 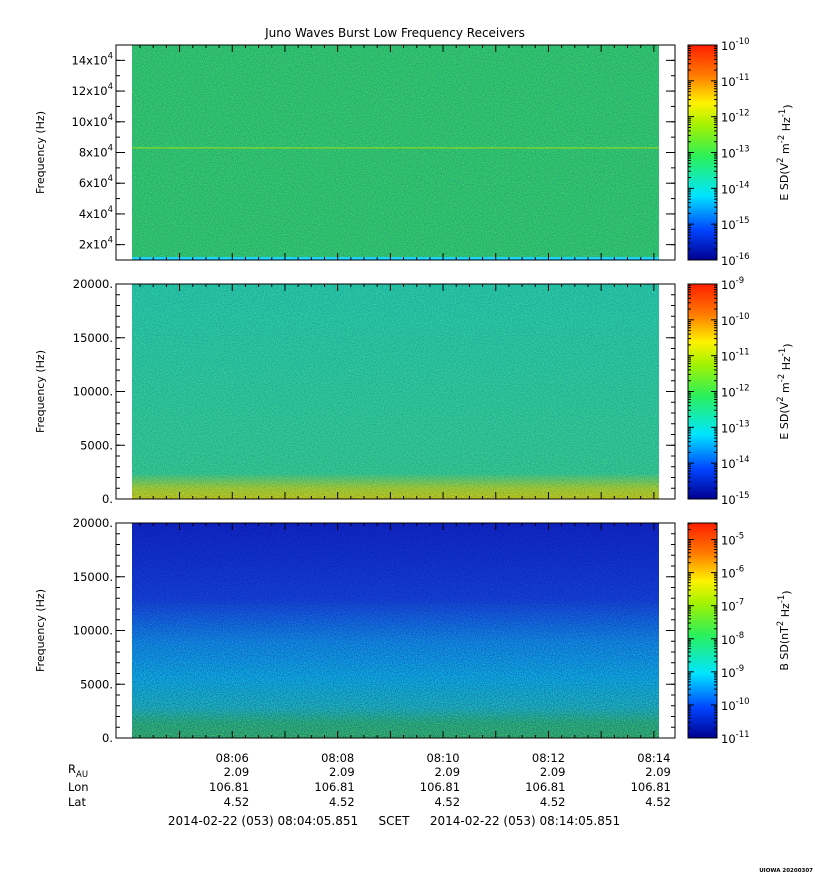 I want to click on x-tick-label: 08:14, so click(x=653, y=758).